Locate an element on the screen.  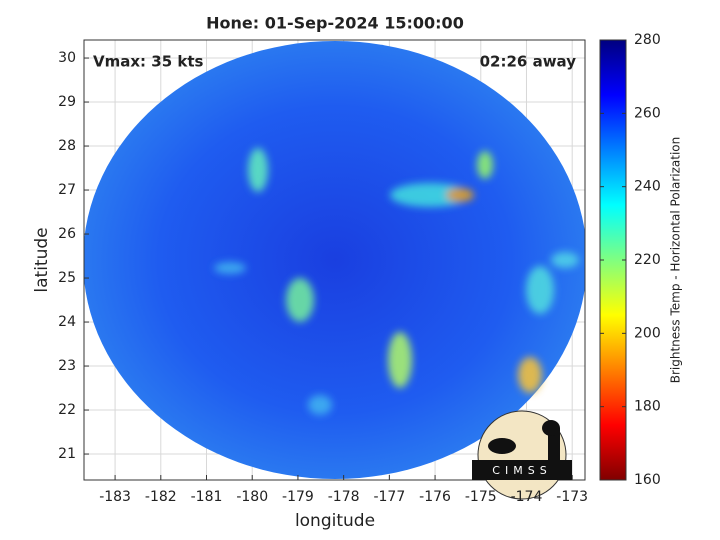
x-tick-label: -174 is located at coordinates (527, 497).